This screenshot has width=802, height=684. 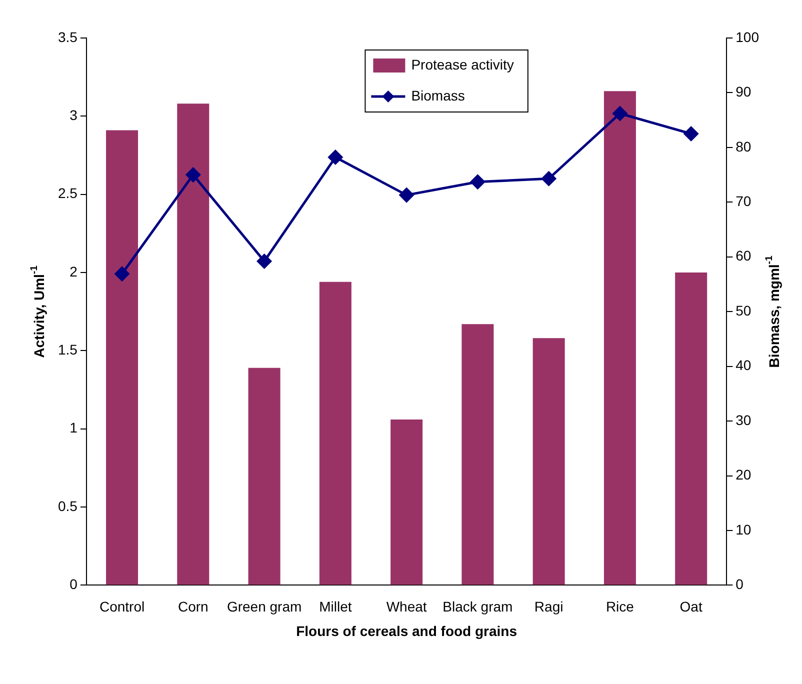 What do you see at coordinates (744, 365) in the screenshot?
I see `y2-tick-label: 40` at bounding box center [744, 365].